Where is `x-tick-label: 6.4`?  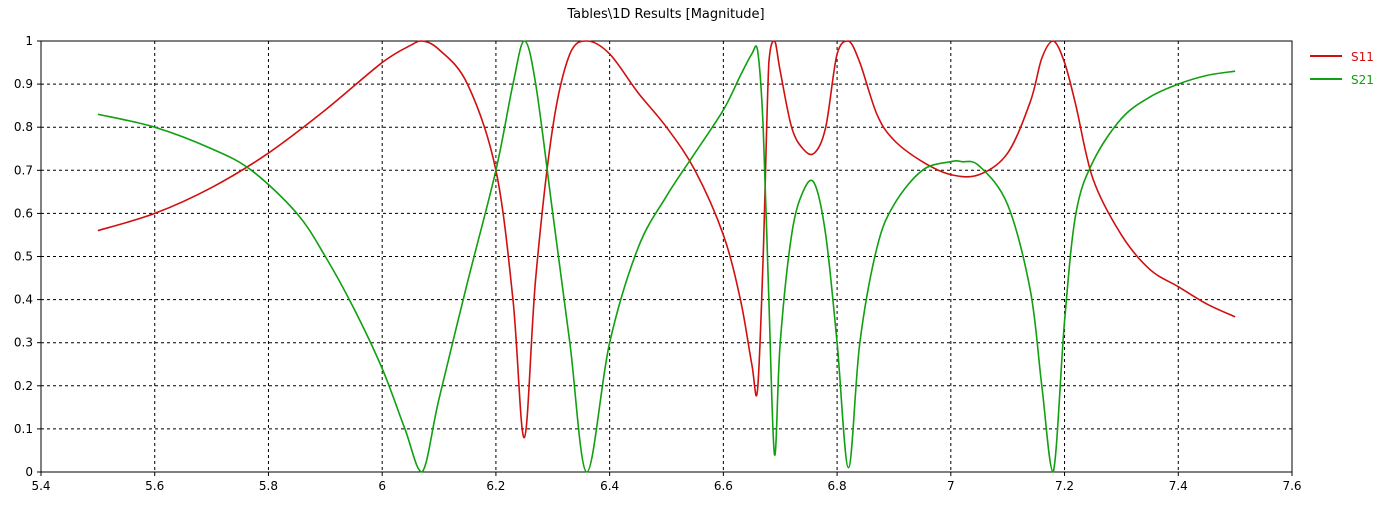
x-tick-label: 6.4 is located at coordinates (609, 486).